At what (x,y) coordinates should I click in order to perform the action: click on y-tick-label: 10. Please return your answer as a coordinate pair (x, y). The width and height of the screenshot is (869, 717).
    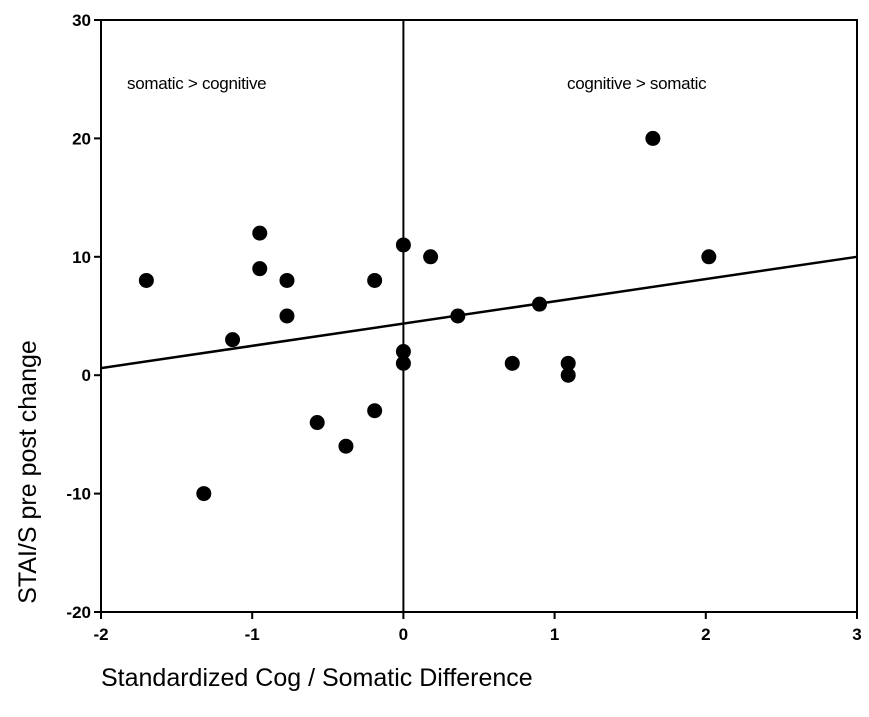
    Looking at the image, I should click on (81, 257).